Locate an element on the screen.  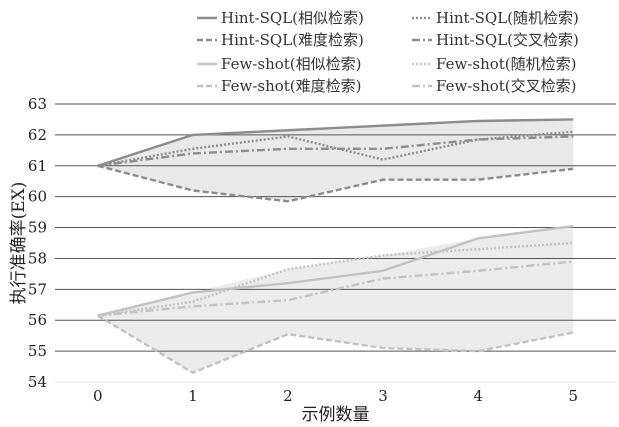
y-tick-63: 63 is located at coordinates (37, 104).